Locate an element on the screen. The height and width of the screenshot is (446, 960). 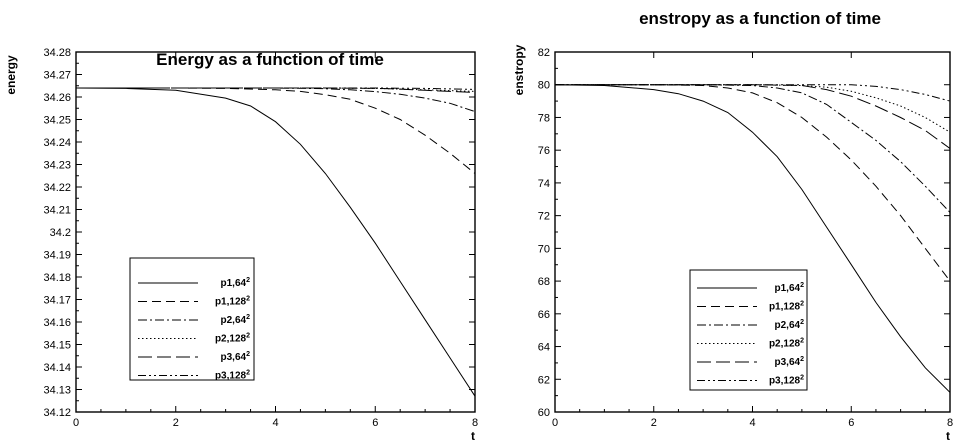
y-tick-label: 62 is located at coordinates (544, 380).